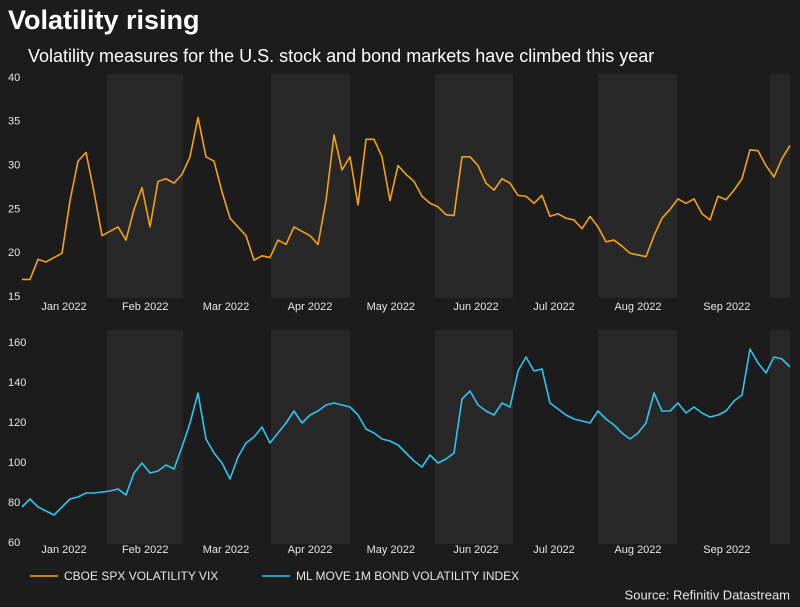 The width and height of the screenshot is (800, 607). Describe the element at coordinates (407, 576) in the screenshot. I see `legend-label: ML MOVE 1M BOND VOLATILITY INDEX` at that location.